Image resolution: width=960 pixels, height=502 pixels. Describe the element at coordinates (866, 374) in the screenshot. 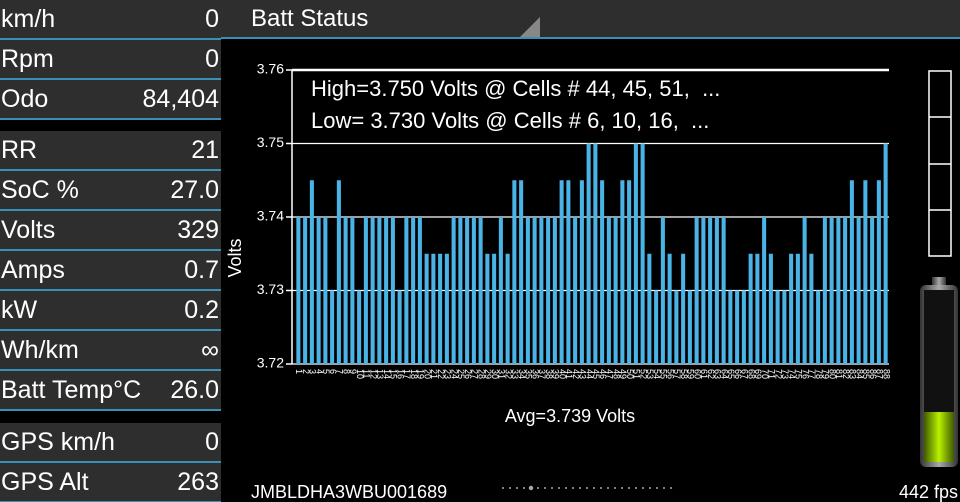

I see `x-tick-label: 85` at that location.